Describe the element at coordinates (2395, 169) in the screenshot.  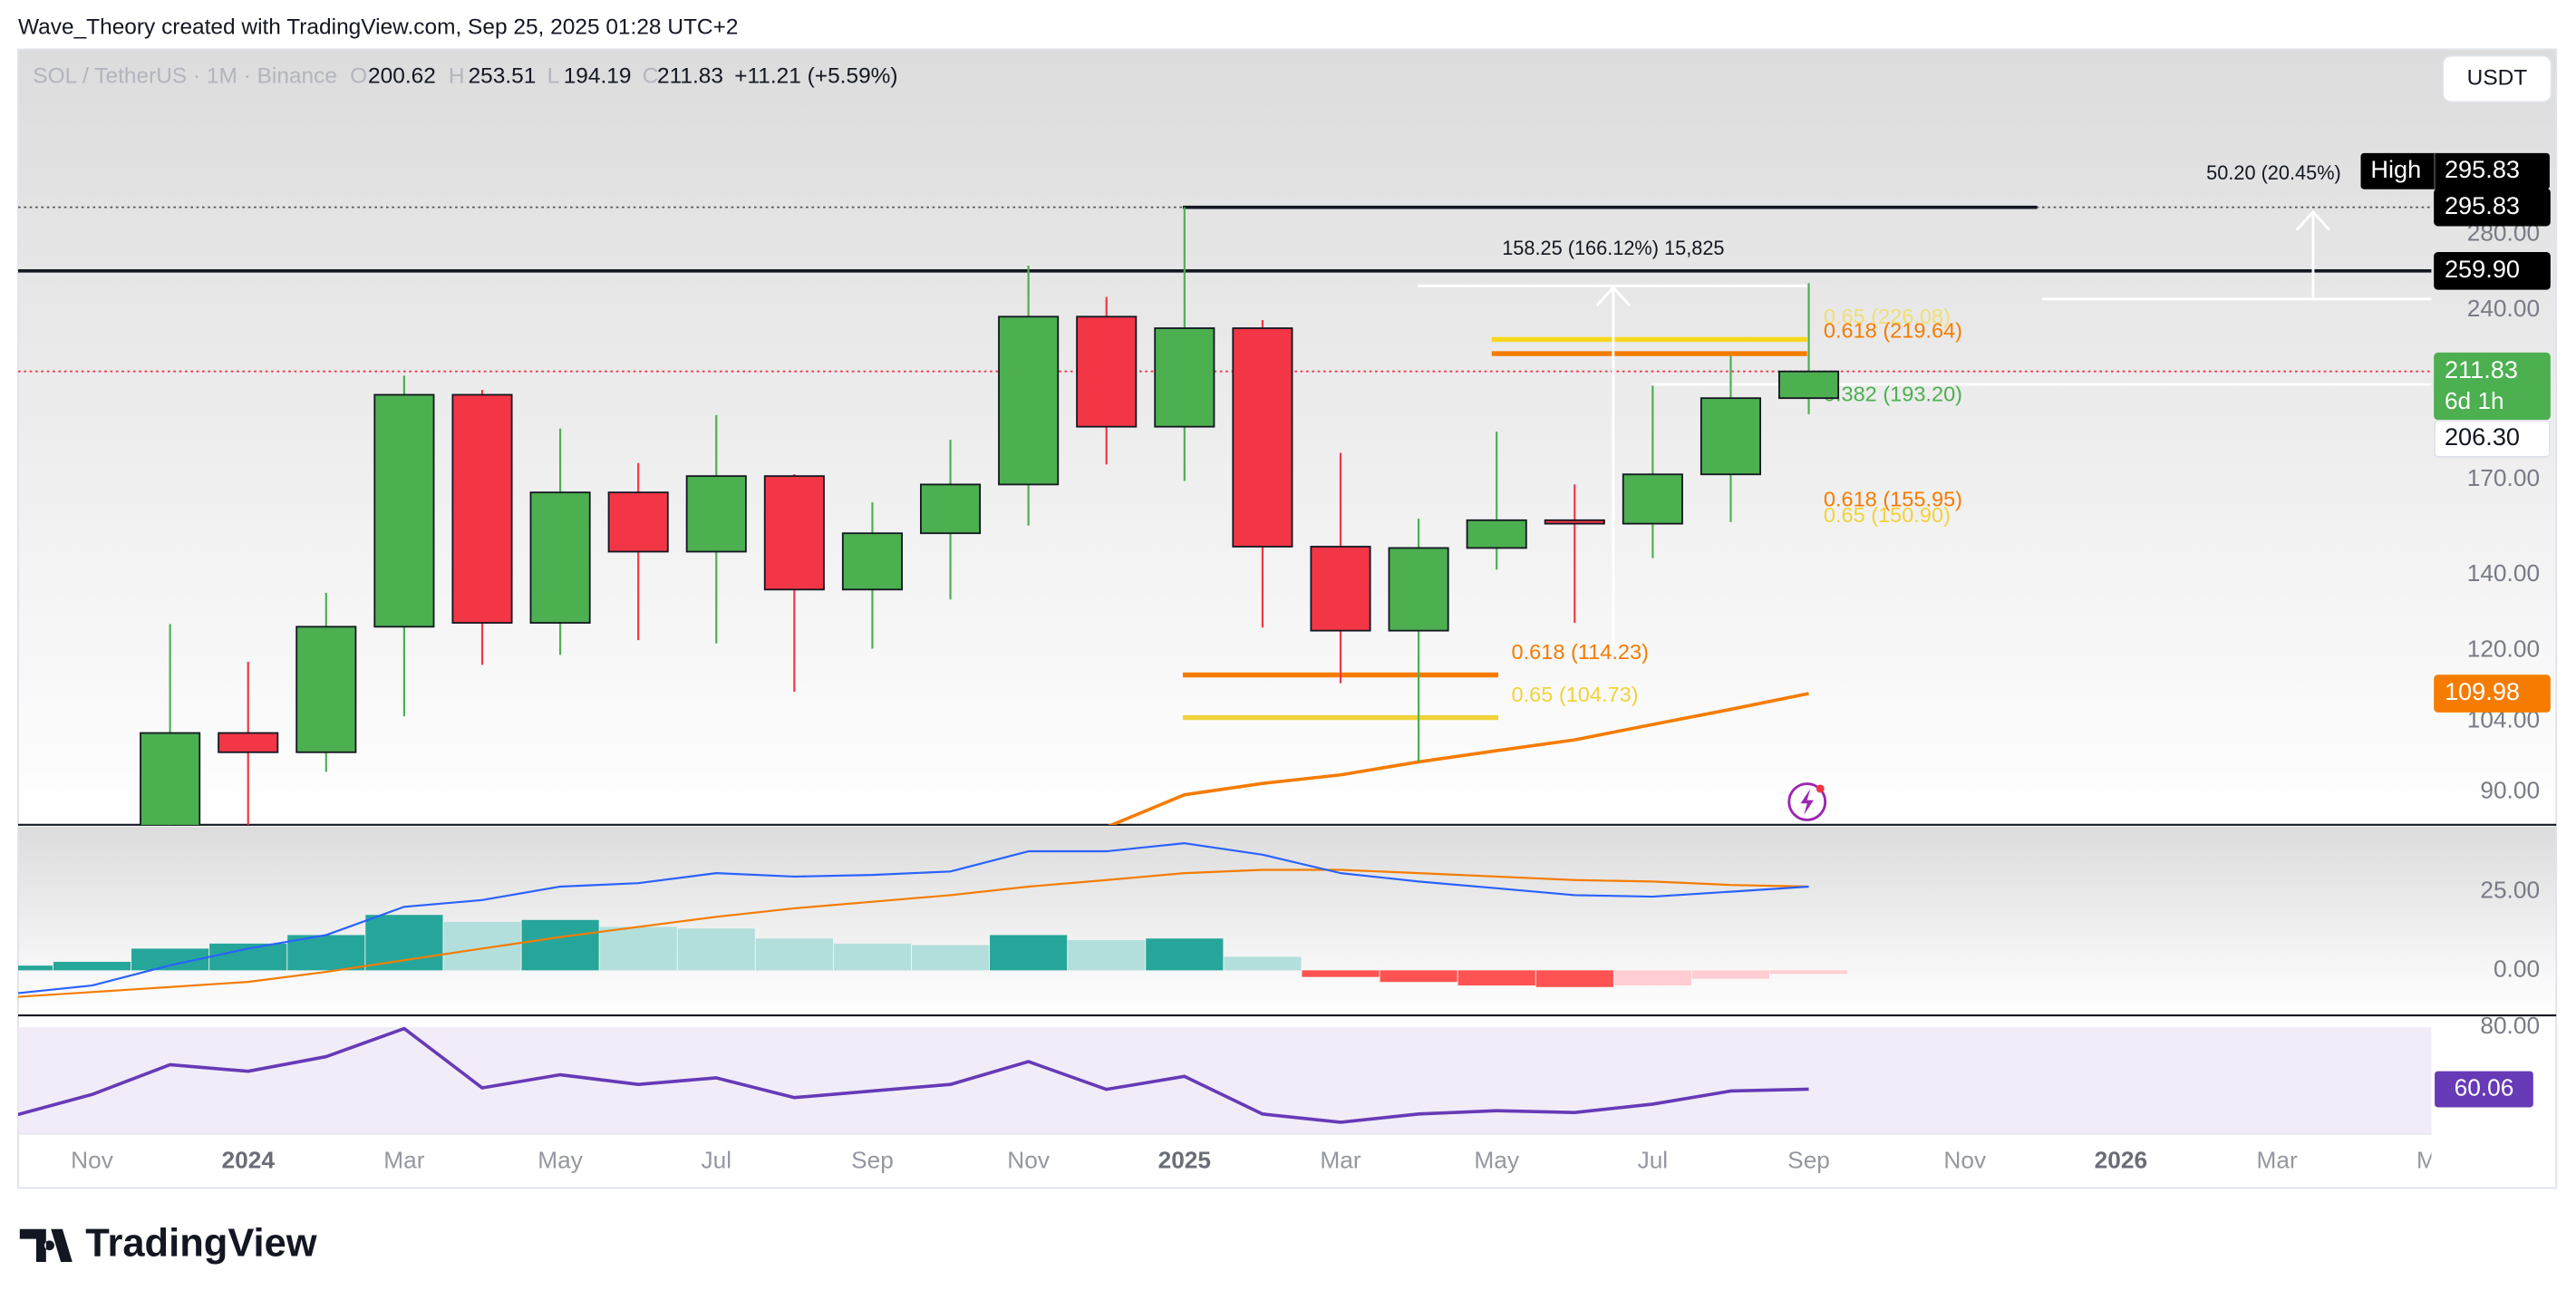
I see `high-label: High` at that location.